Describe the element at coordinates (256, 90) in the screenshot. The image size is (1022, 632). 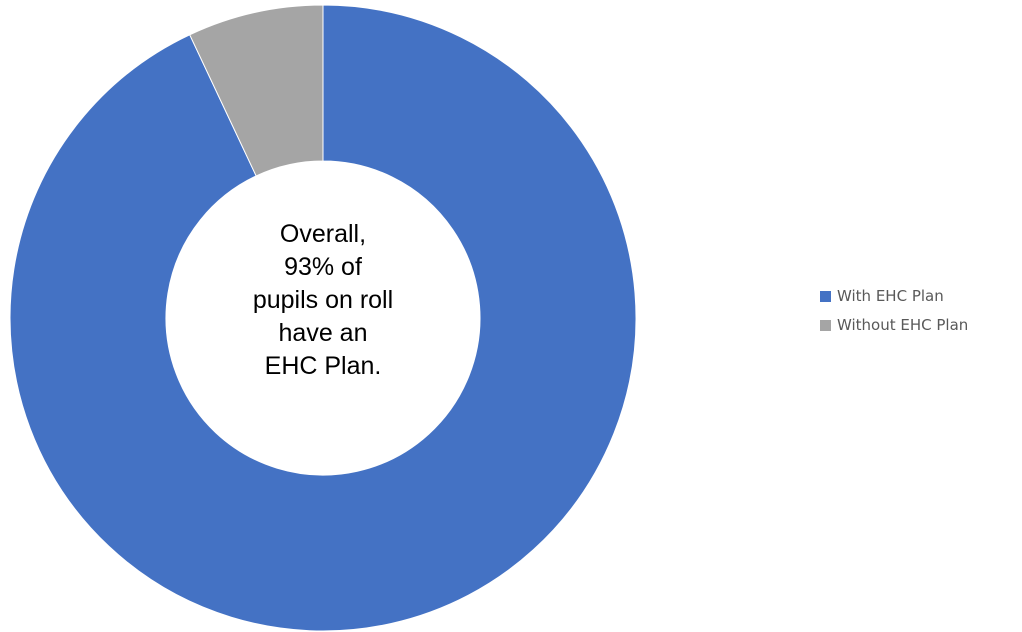
I see `donut-slice-without-ehc-plan` at that location.